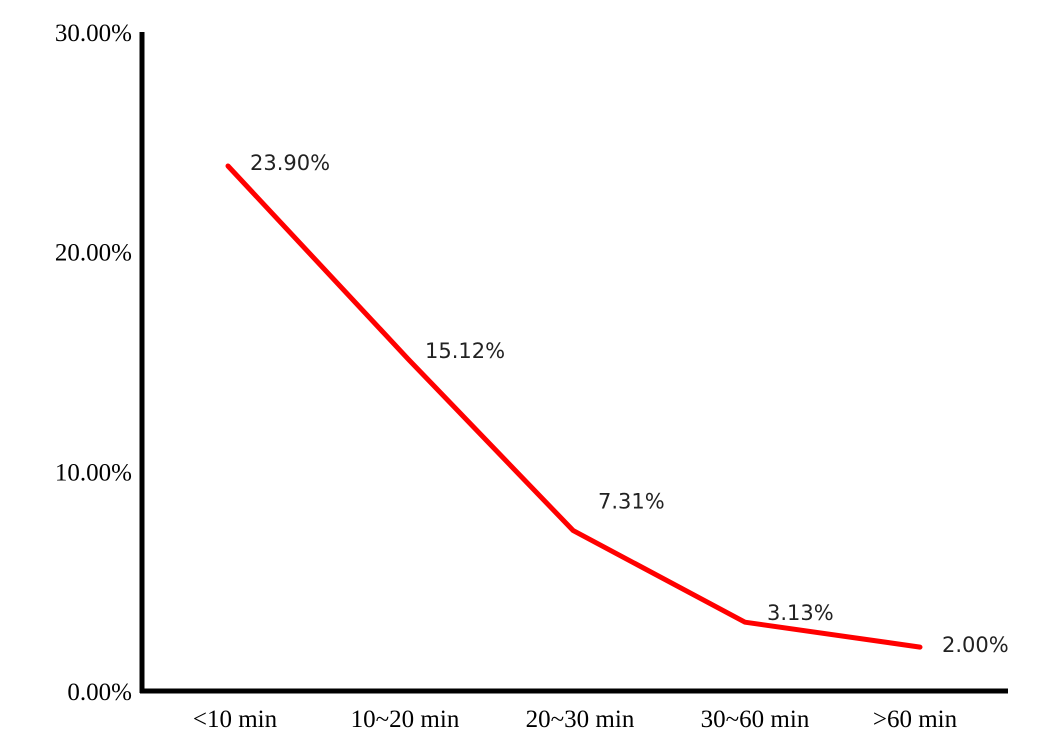  What do you see at coordinates (93, 253) in the screenshot?
I see `y-tick-label: 20.00%` at bounding box center [93, 253].